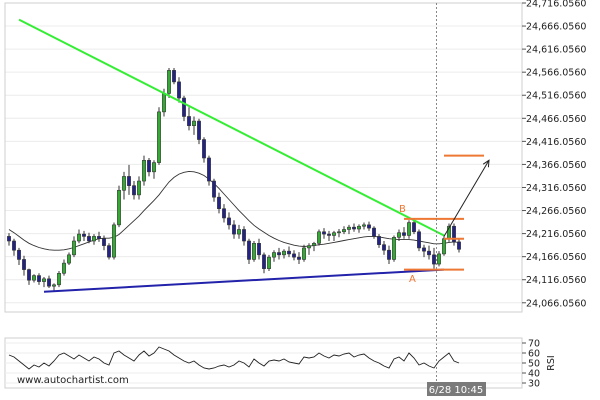 This screenshot has width=600, height=400. What do you see at coordinates (466, 198) in the screenshot?
I see `forecast-arrow-shaft` at bounding box center [466, 198].